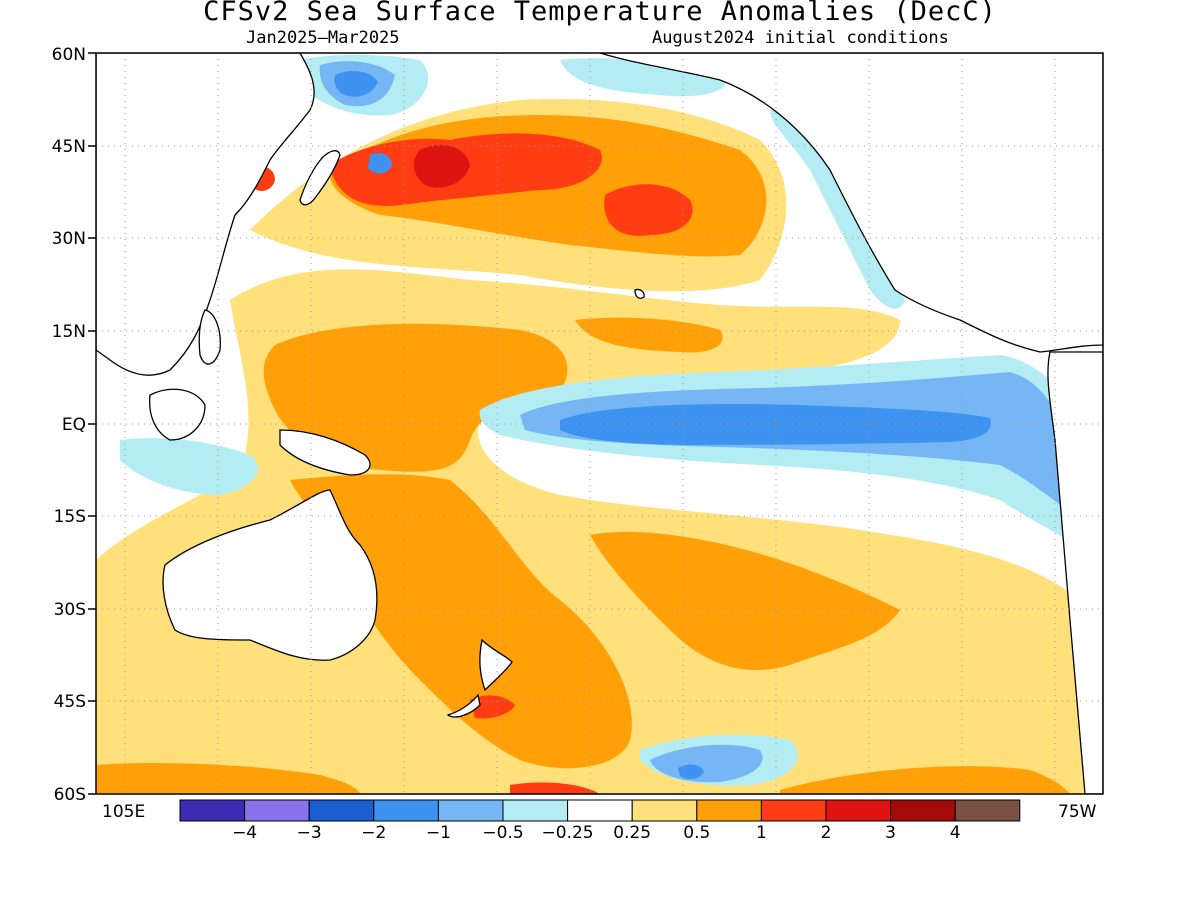  What do you see at coordinates (1077, 812) in the screenshot?
I see `lon-label-east: 75W` at bounding box center [1077, 812].